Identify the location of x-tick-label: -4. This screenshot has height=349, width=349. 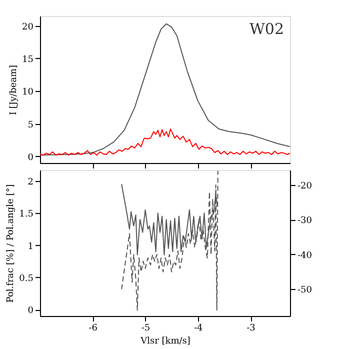
(199, 329).